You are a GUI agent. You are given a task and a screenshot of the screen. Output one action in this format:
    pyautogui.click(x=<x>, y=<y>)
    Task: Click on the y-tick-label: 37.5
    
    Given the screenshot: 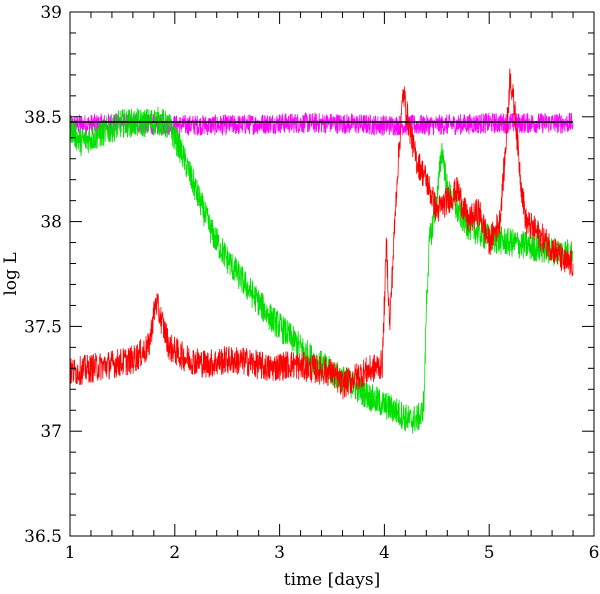 What is the action you would take?
    pyautogui.click(x=43, y=327)
    